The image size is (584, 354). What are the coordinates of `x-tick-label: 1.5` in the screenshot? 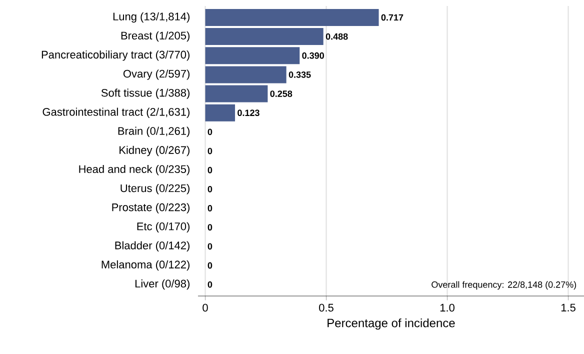 It's located at (568, 308).